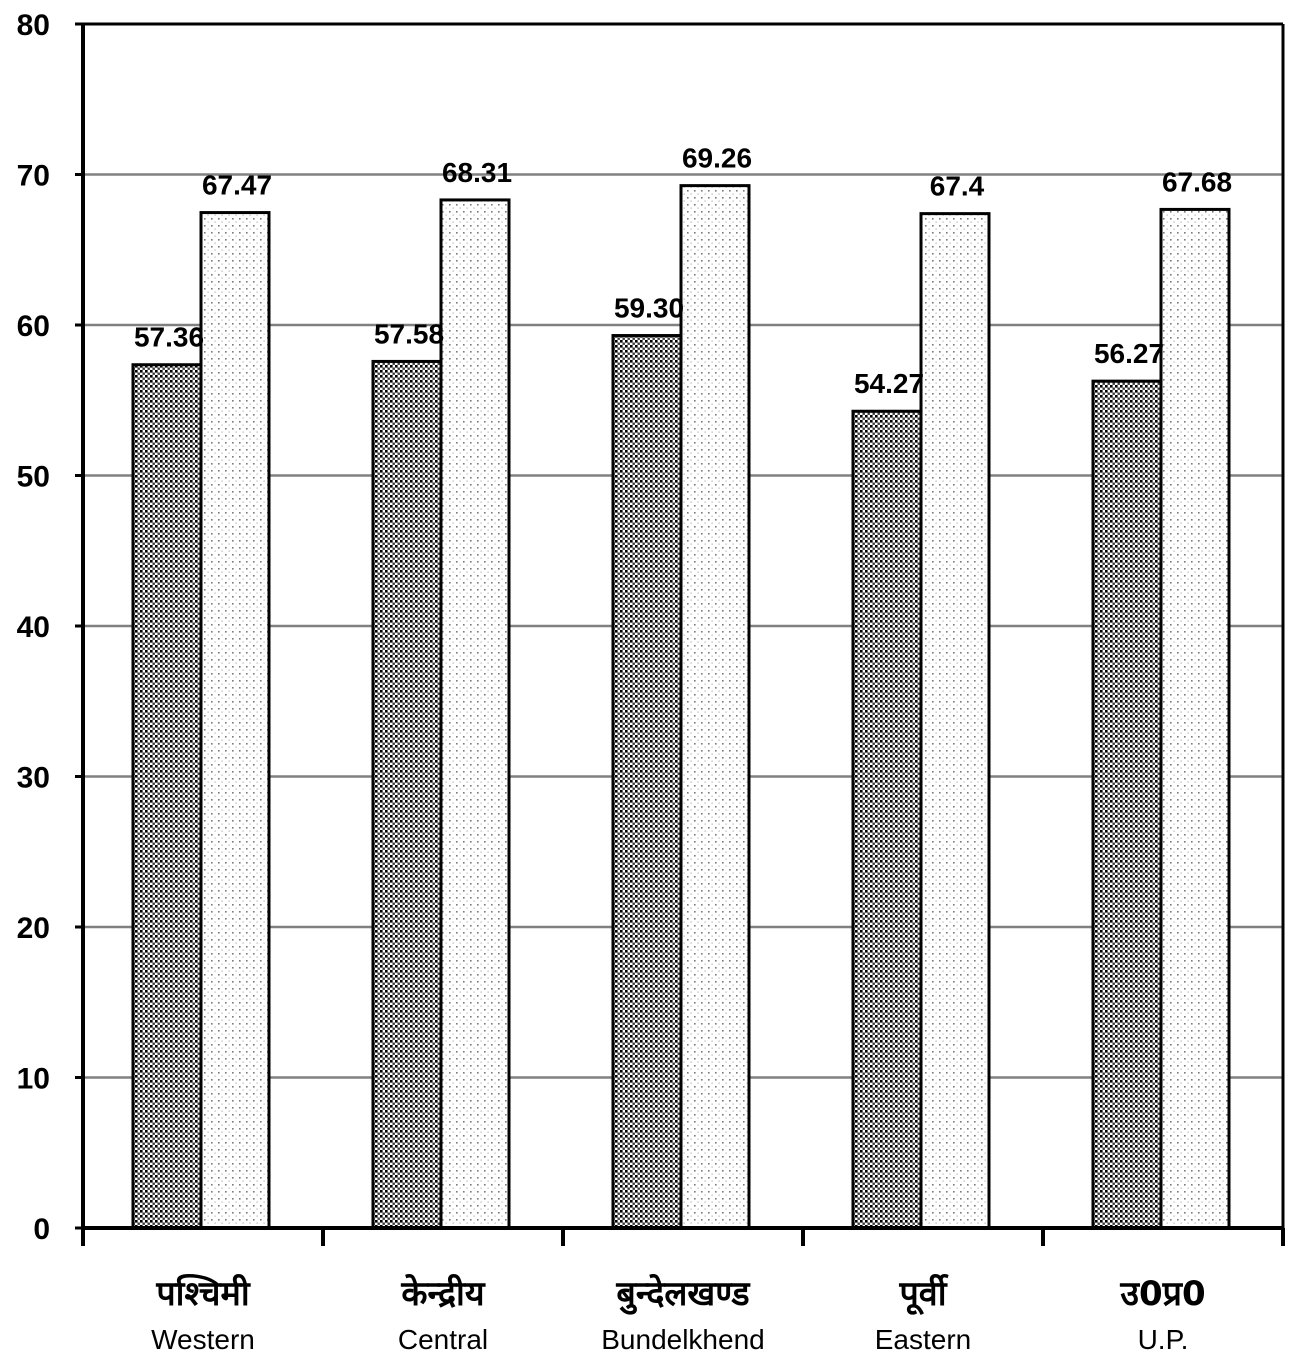  Describe the element at coordinates (1163, 1339) in the screenshot. I see `category-label-english: U.P.` at that location.